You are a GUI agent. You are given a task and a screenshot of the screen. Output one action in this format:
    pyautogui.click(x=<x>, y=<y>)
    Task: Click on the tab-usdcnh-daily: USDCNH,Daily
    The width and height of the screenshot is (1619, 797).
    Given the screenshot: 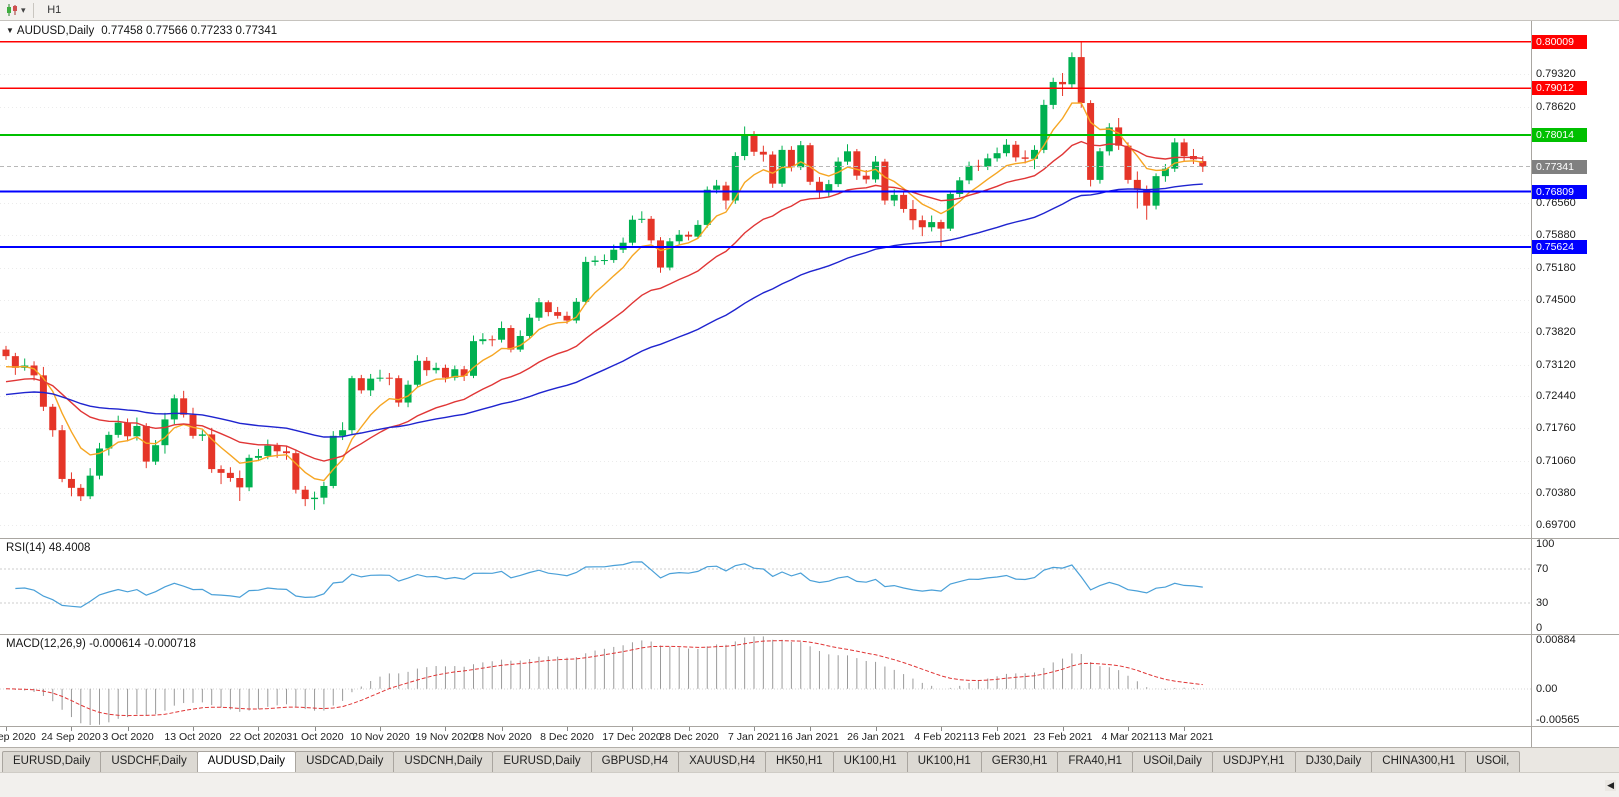 What is the action you would take?
    pyautogui.click(x=443, y=761)
    